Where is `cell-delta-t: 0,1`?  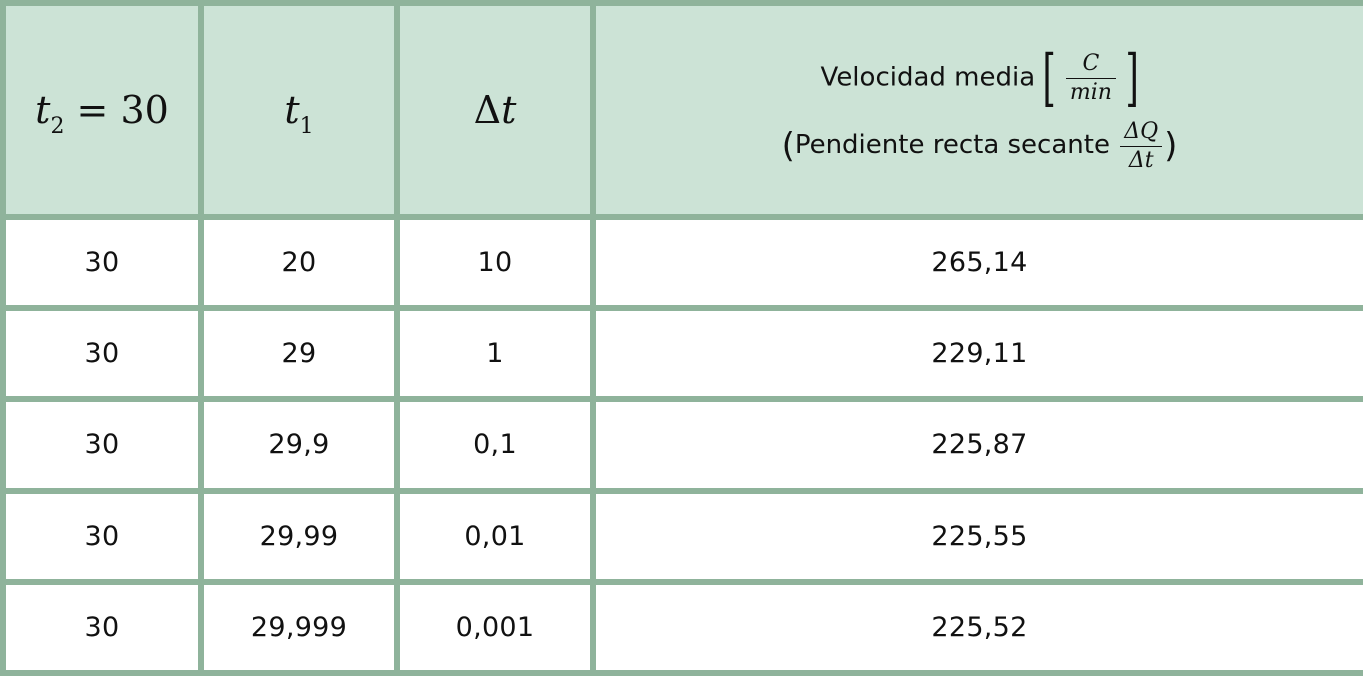 cell-delta-t: 0,1 is located at coordinates (495, 445).